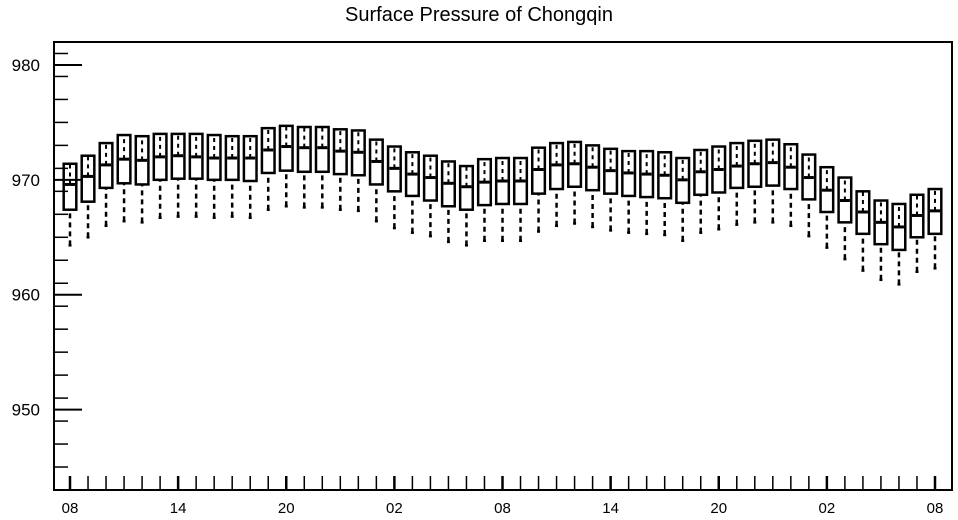 This screenshot has height=520, width=958. What do you see at coordinates (26, 180) in the screenshot?
I see `y-tick-label: 970` at bounding box center [26, 180].